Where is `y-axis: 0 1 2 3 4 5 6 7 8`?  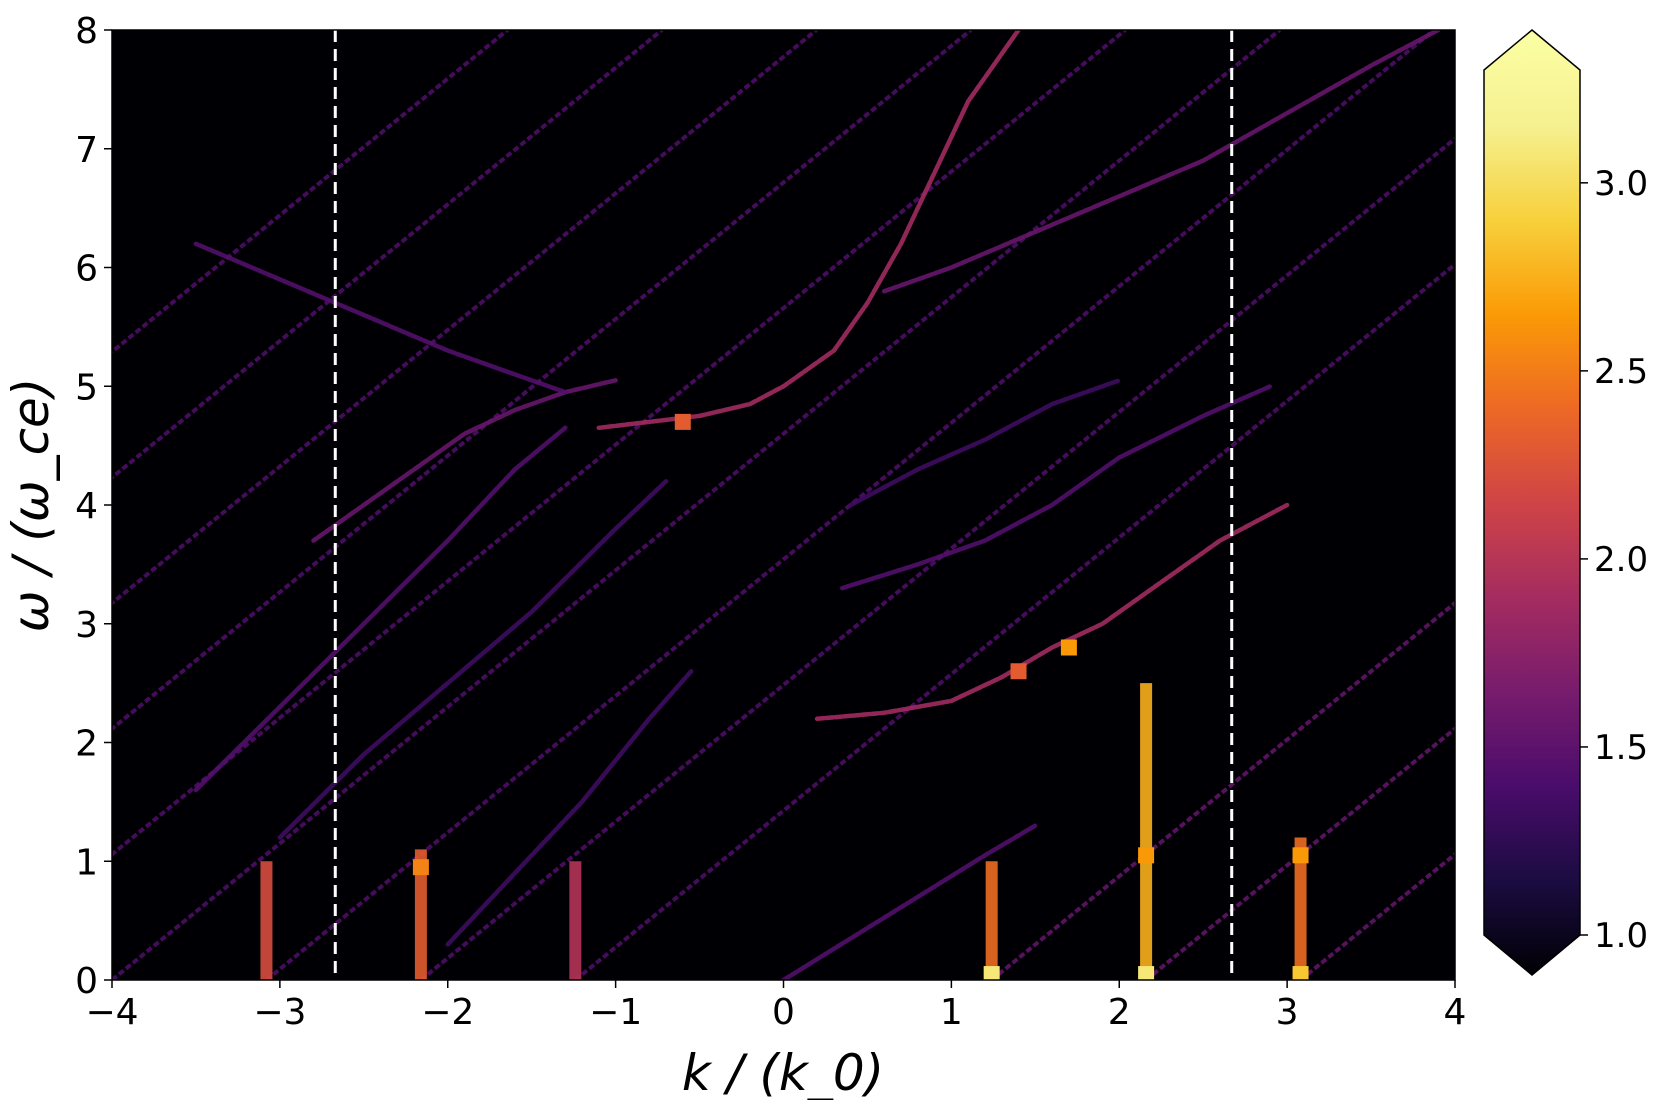
y-axis: 0 1 2 3 4 5 6 7 8 is located at coordinates (93, 506).